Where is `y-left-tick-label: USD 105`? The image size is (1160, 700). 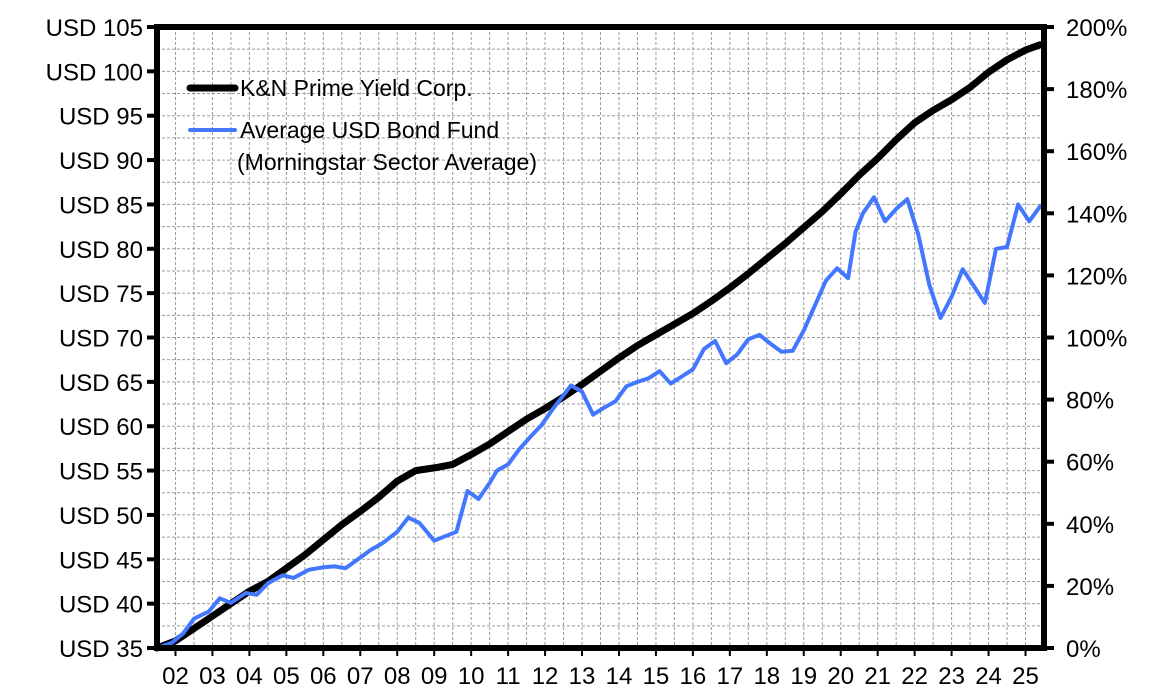
y-left-tick-label: USD 105 is located at coordinates (94, 28).